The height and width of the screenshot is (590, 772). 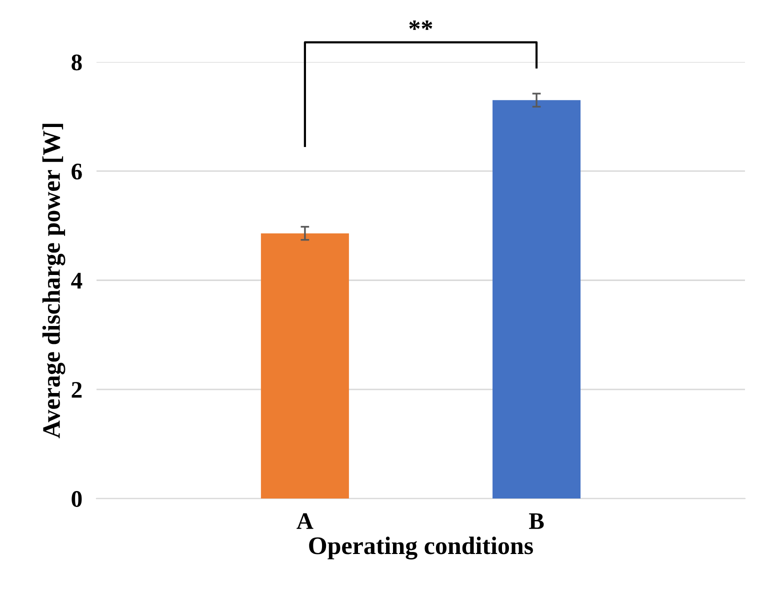 I want to click on x-axis-title: Operating conditions, so click(x=421, y=548).